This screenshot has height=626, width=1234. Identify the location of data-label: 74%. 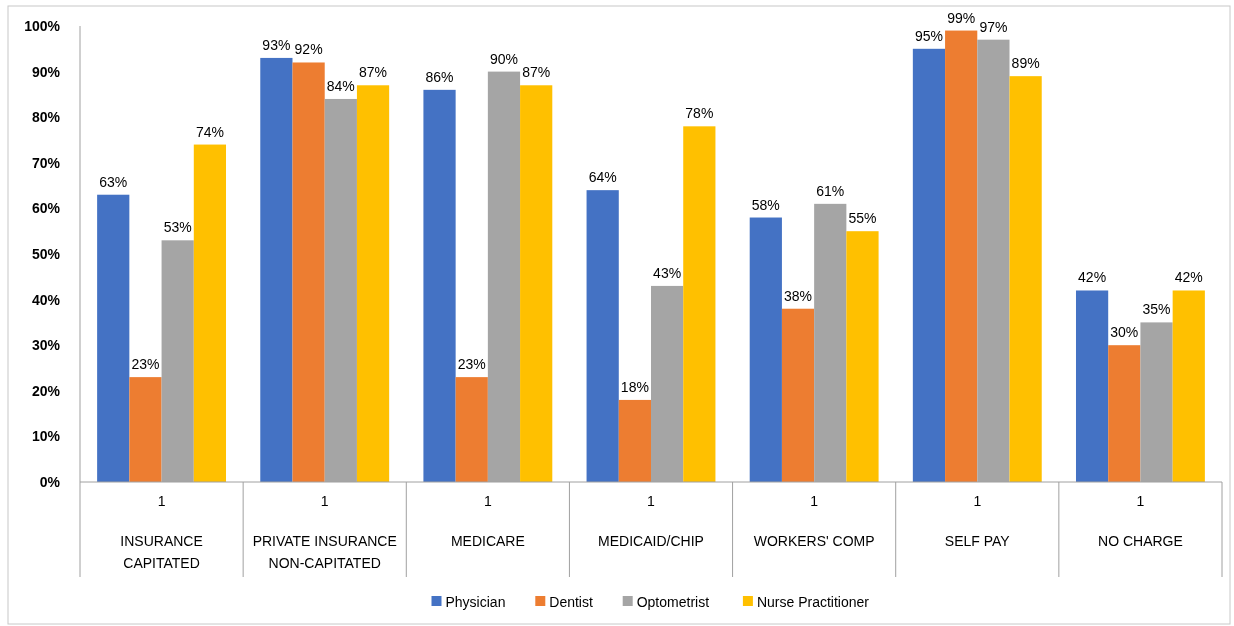
(209, 131).